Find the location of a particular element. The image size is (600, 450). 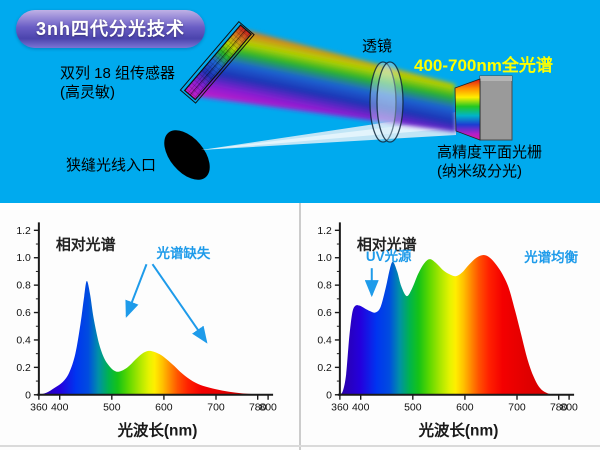

grating-label: 高精度平面光栅 (纳米级分光) is located at coordinates (489, 163).